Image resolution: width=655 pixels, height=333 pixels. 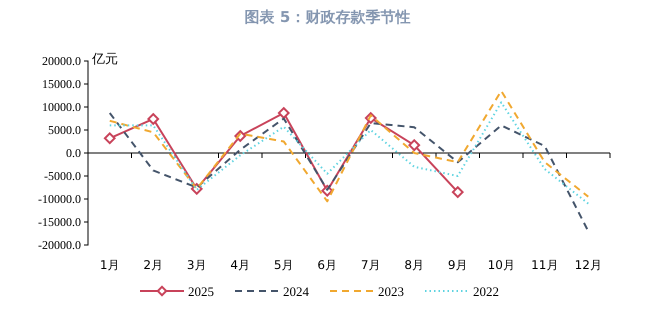 I want to click on x-tick-label: 5月, so click(x=284, y=265).